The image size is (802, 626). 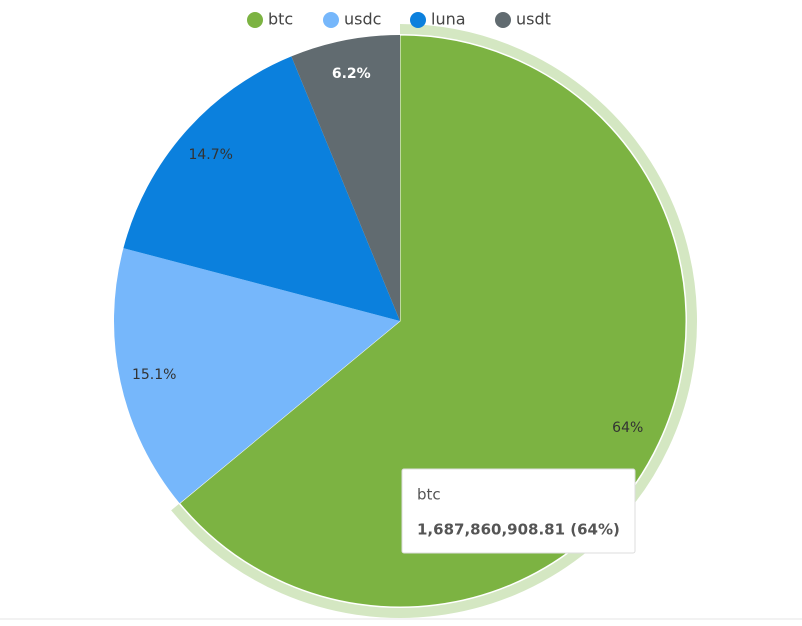 What do you see at coordinates (533, 19) in the screenshot?
I see `legend-label: usdt` at bounding box center [533, 19].